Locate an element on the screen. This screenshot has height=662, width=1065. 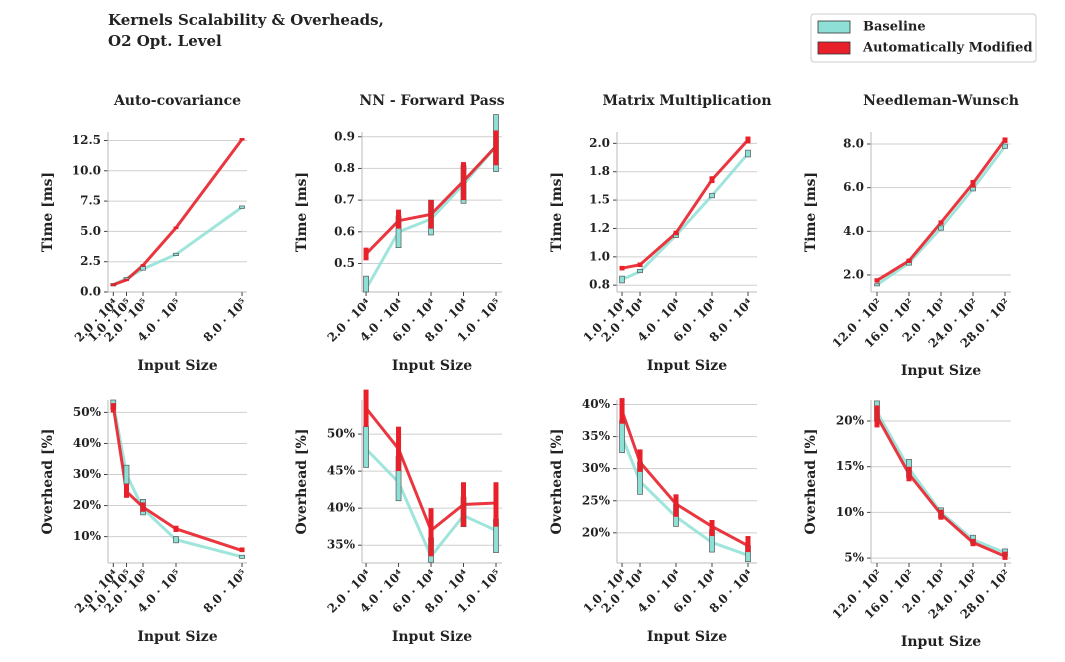
figure-title: O2 Opt. Level is located at coordinates (165, 41).